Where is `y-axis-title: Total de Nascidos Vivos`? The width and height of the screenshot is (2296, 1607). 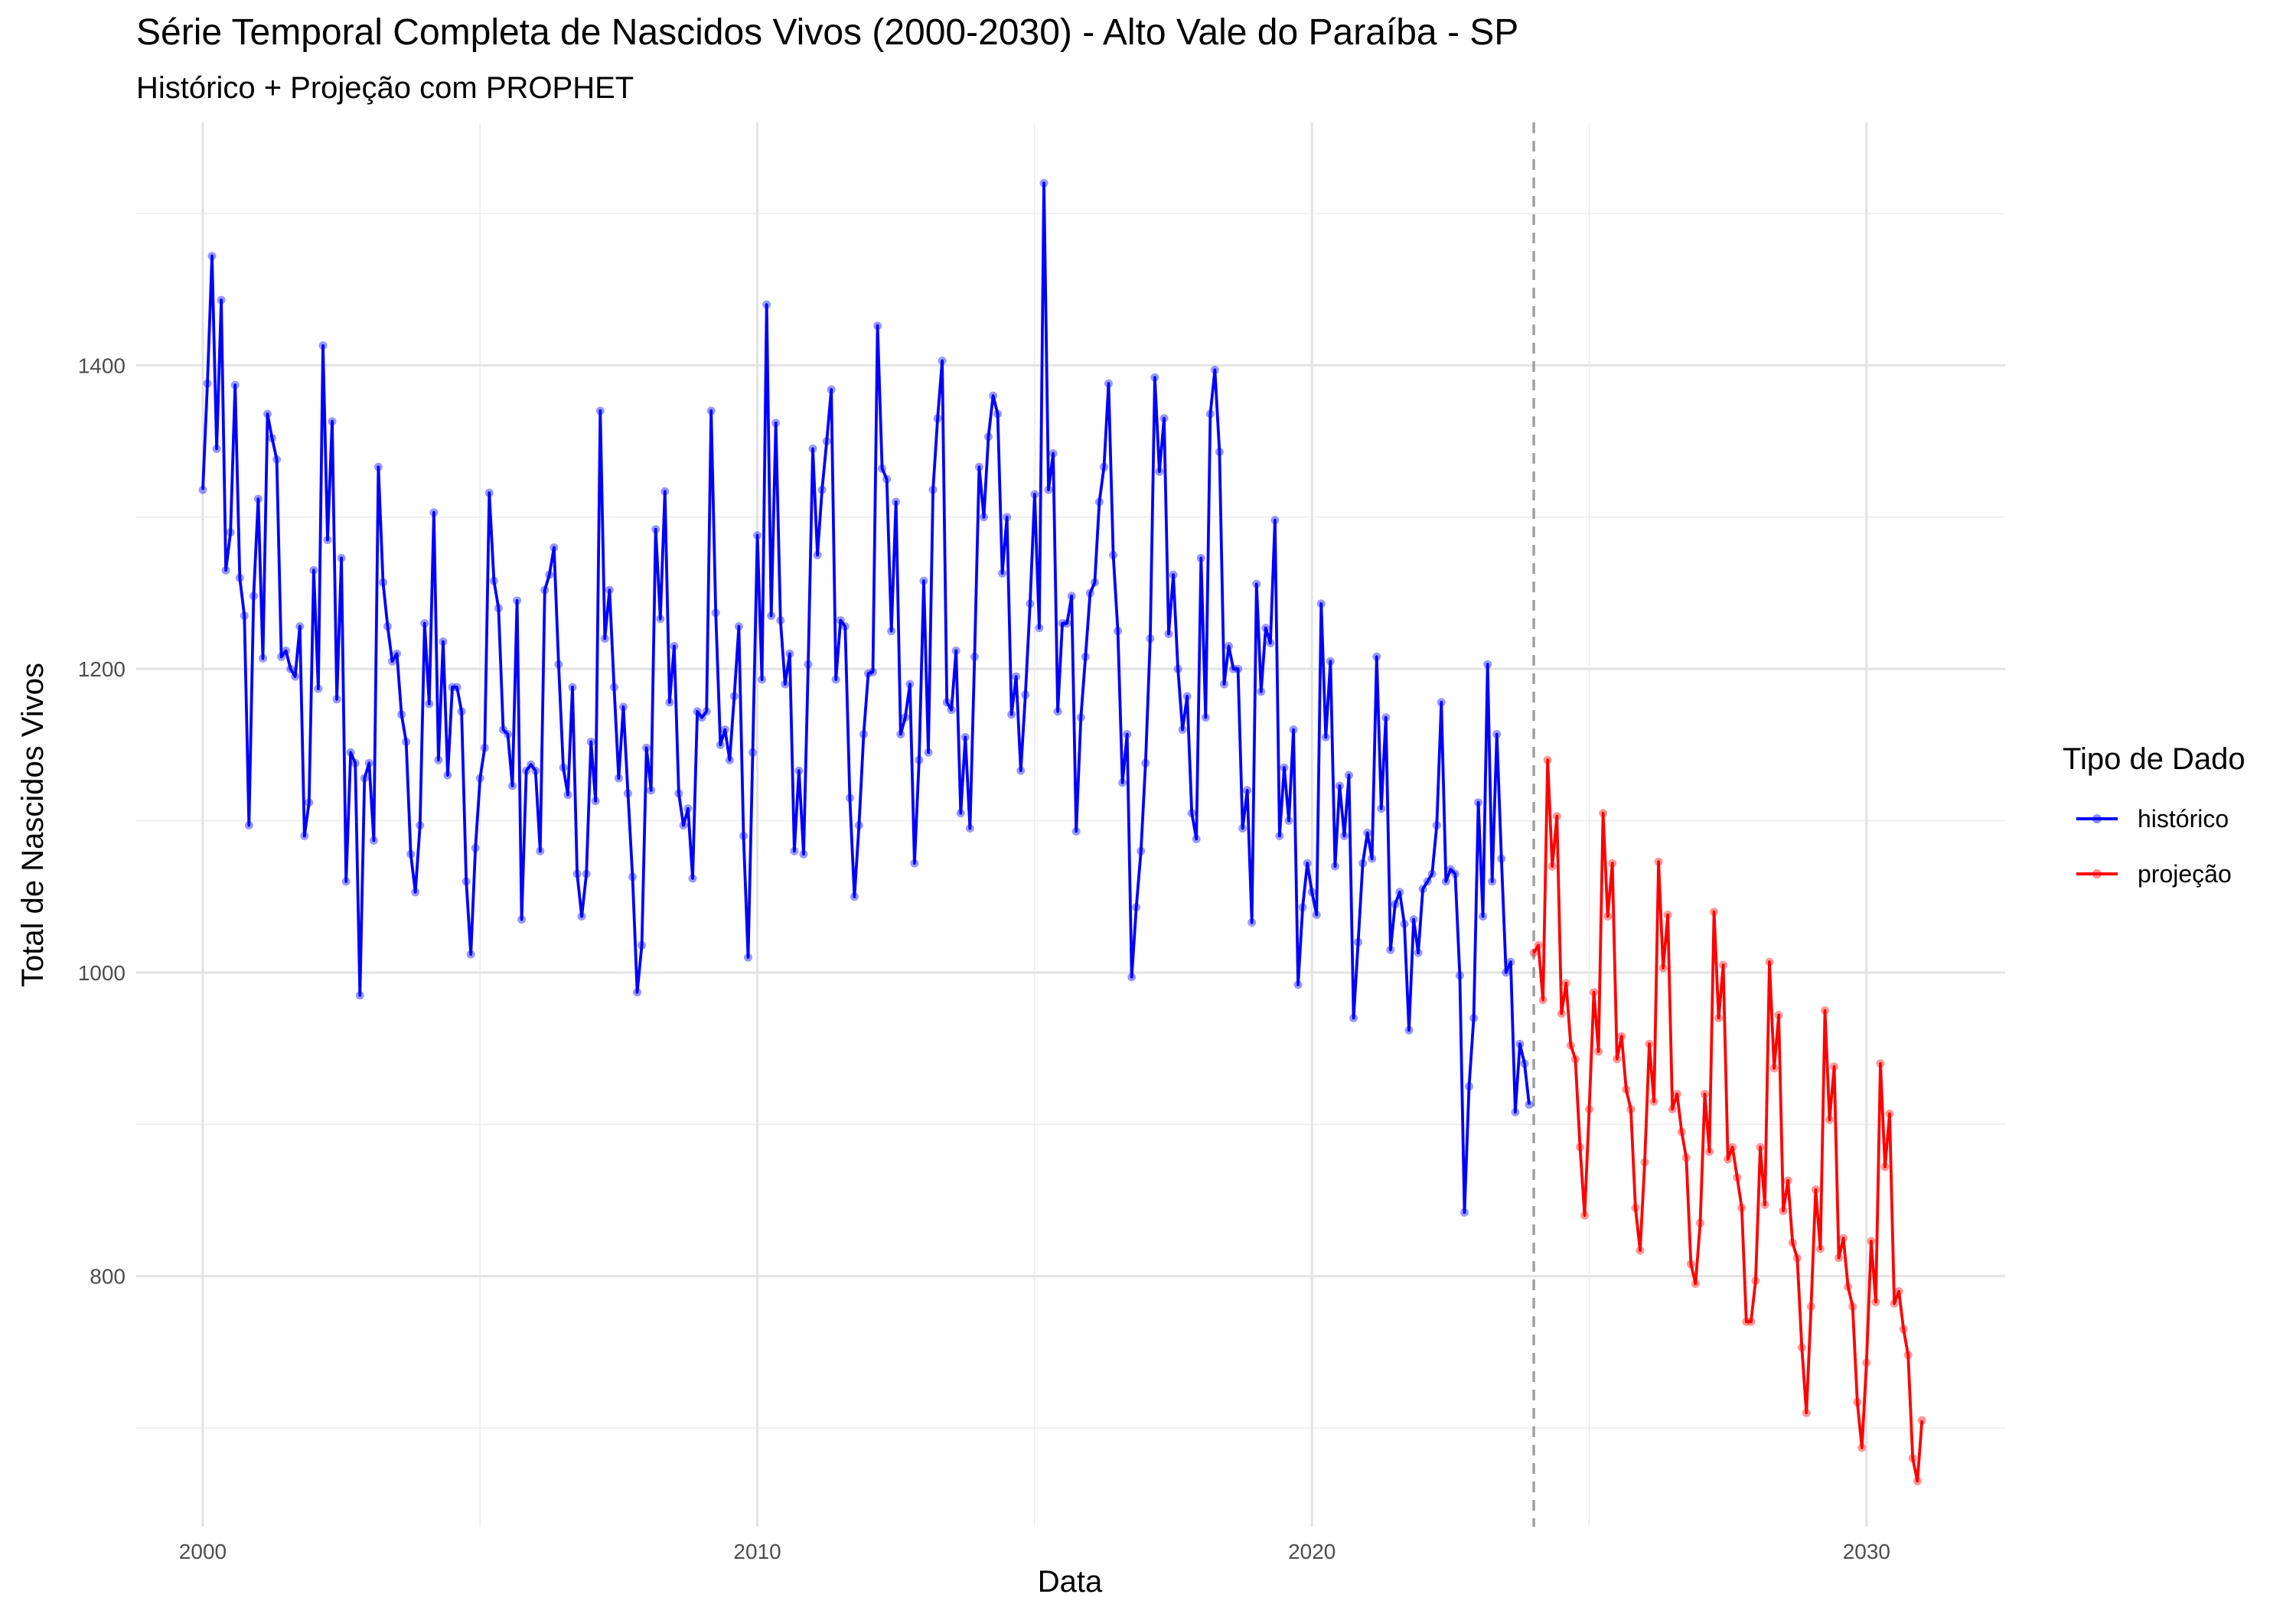
y-axis-title: Total de Nascidos Vivos is located at coordinates (33, 825).